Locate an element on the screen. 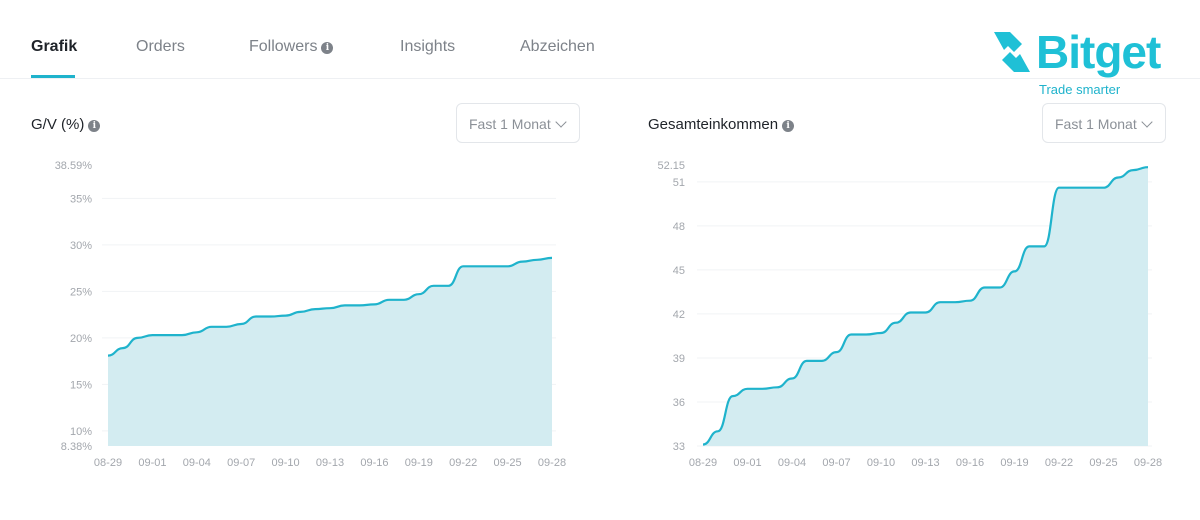  y-tick-label: 20% is located at coordinates (81, 339).